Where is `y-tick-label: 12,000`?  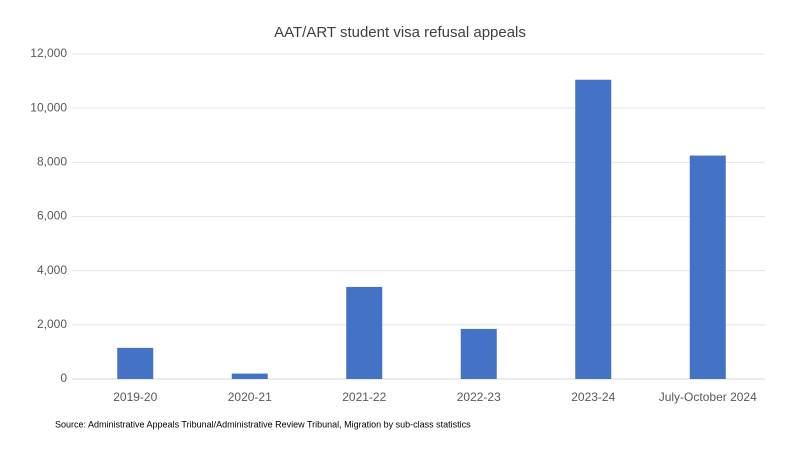
y-tick-label: 12,000 is located at coordinates (48, 53).